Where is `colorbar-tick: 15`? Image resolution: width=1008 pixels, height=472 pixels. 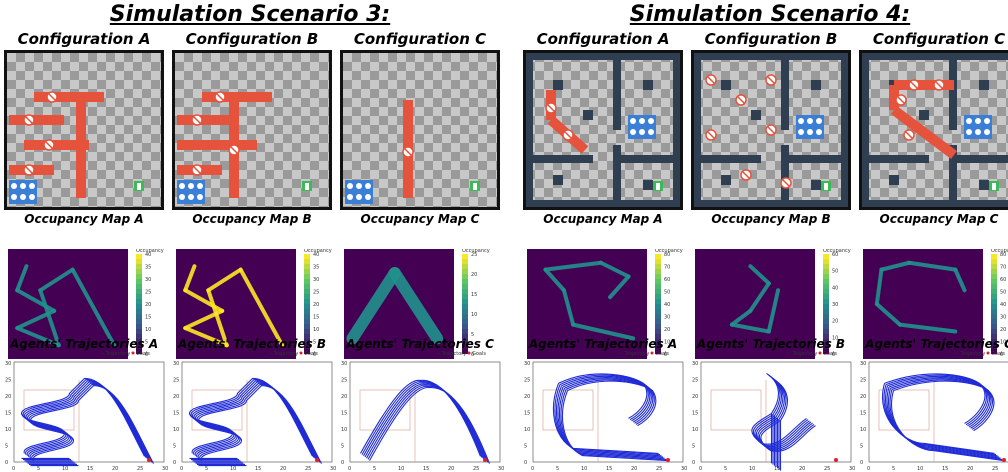 colorbar-tick: 15 is located at coordinates (148, 318).